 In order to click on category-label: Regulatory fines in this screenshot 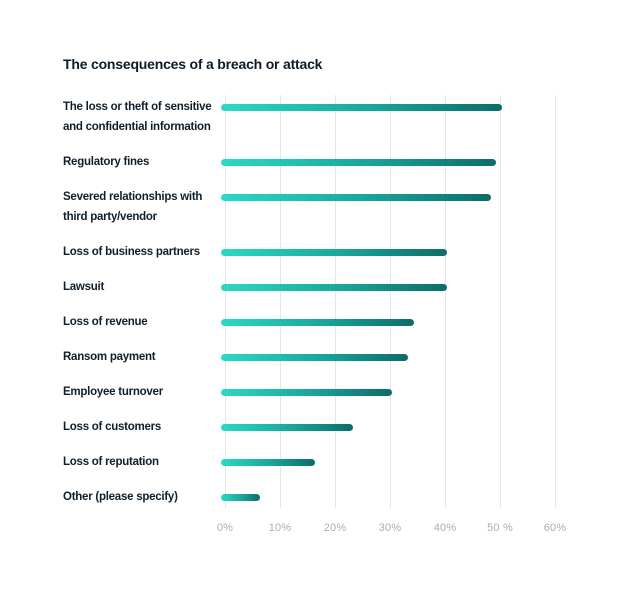, I will do `click(142, 162)`.